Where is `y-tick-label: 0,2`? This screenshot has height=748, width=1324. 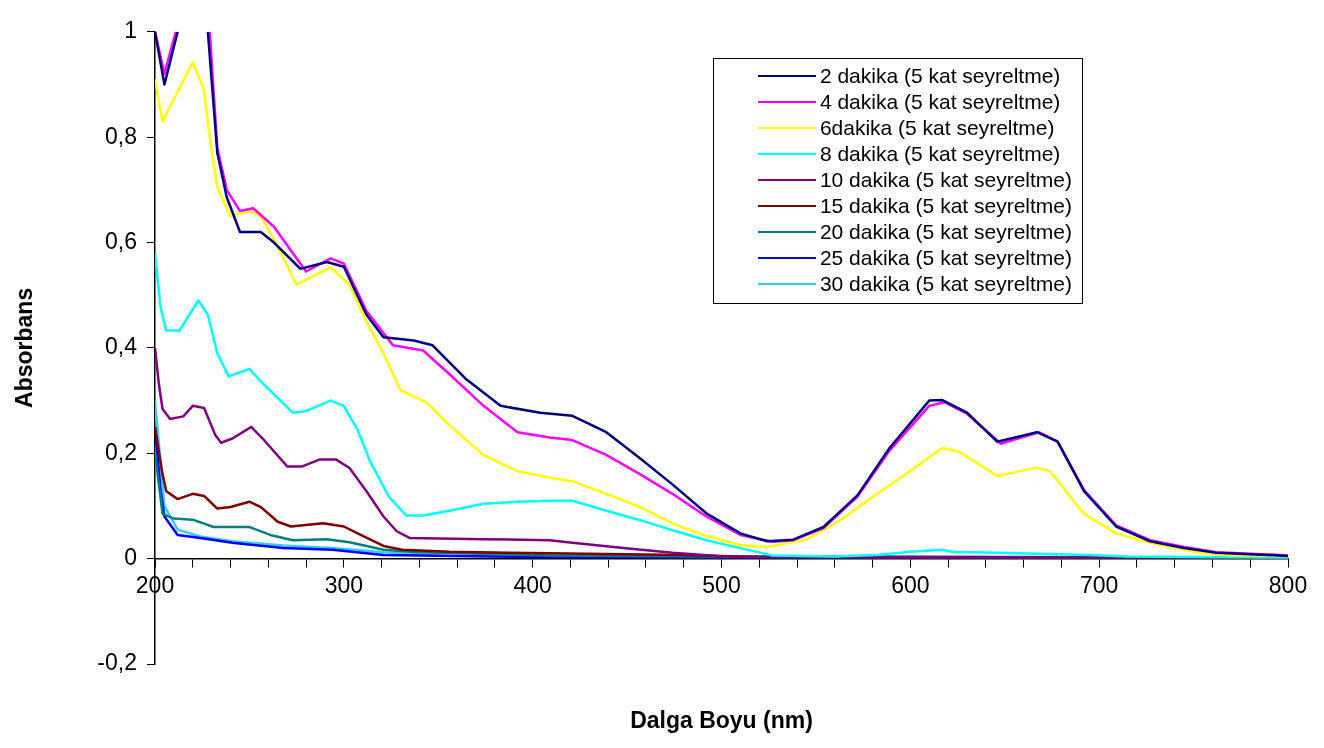
y-tick-label: 0,2 is located at coordinates (121, 451).